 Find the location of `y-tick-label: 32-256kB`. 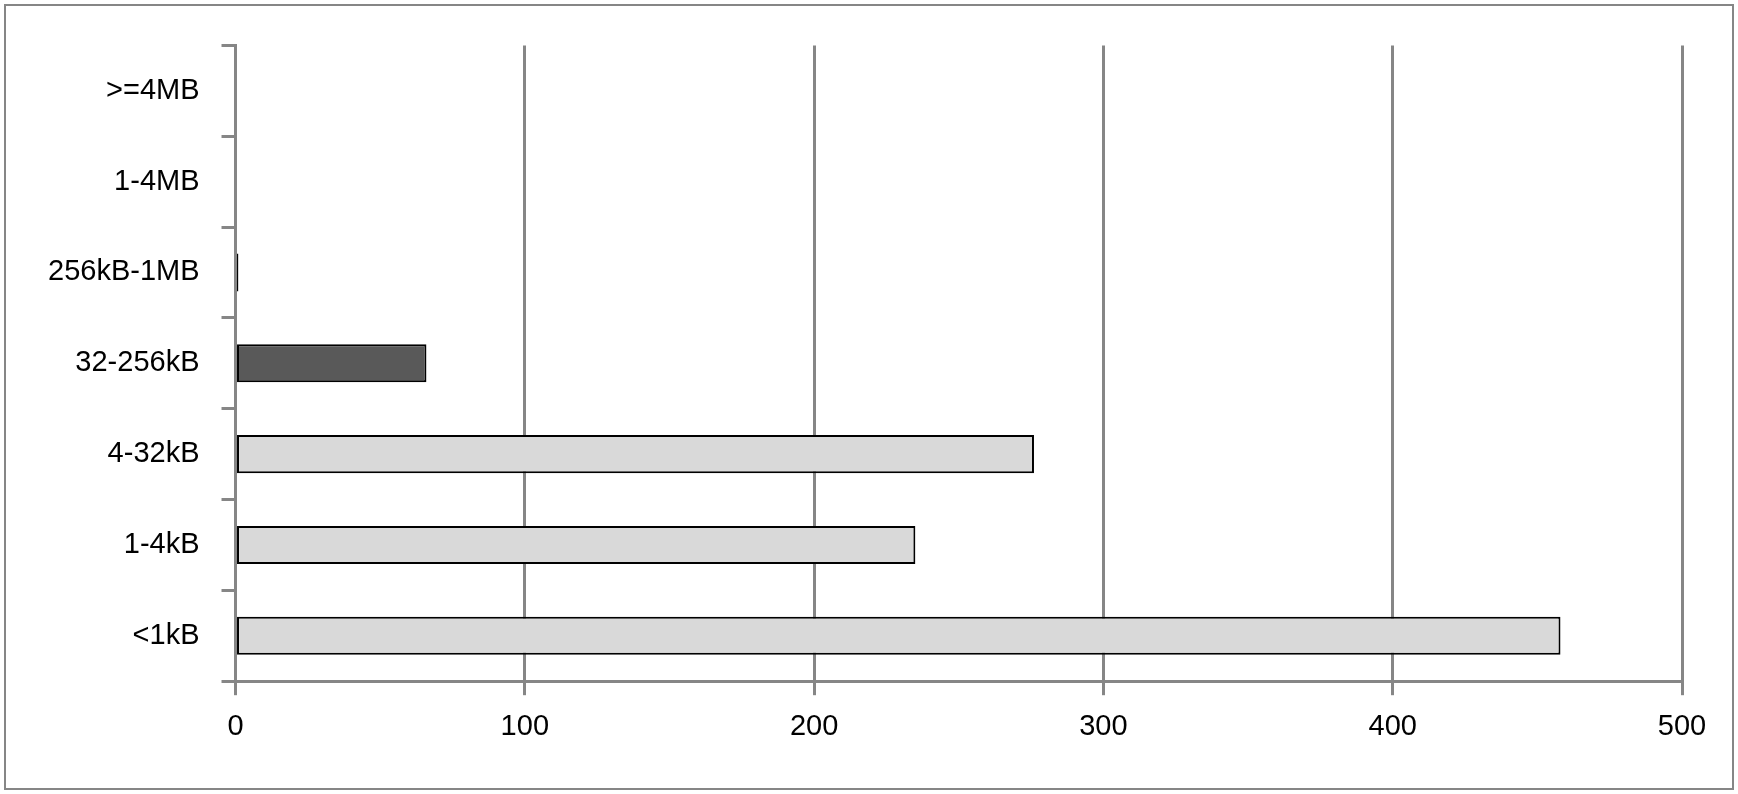

y-tick-label: 32-256kB is located at coordinates (137, 361).